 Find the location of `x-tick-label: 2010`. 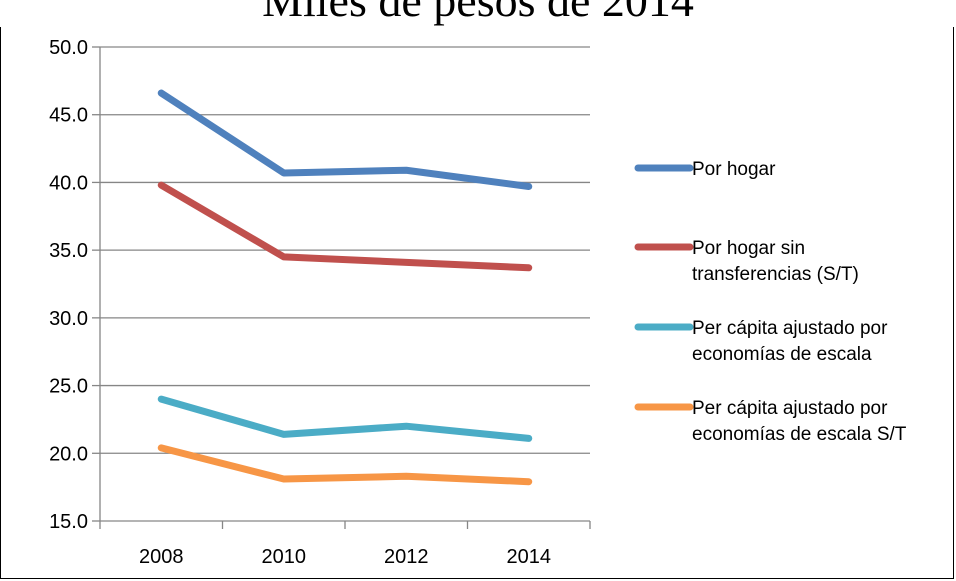

x-tick-label: 2010 is located at coordinates (284, 557).